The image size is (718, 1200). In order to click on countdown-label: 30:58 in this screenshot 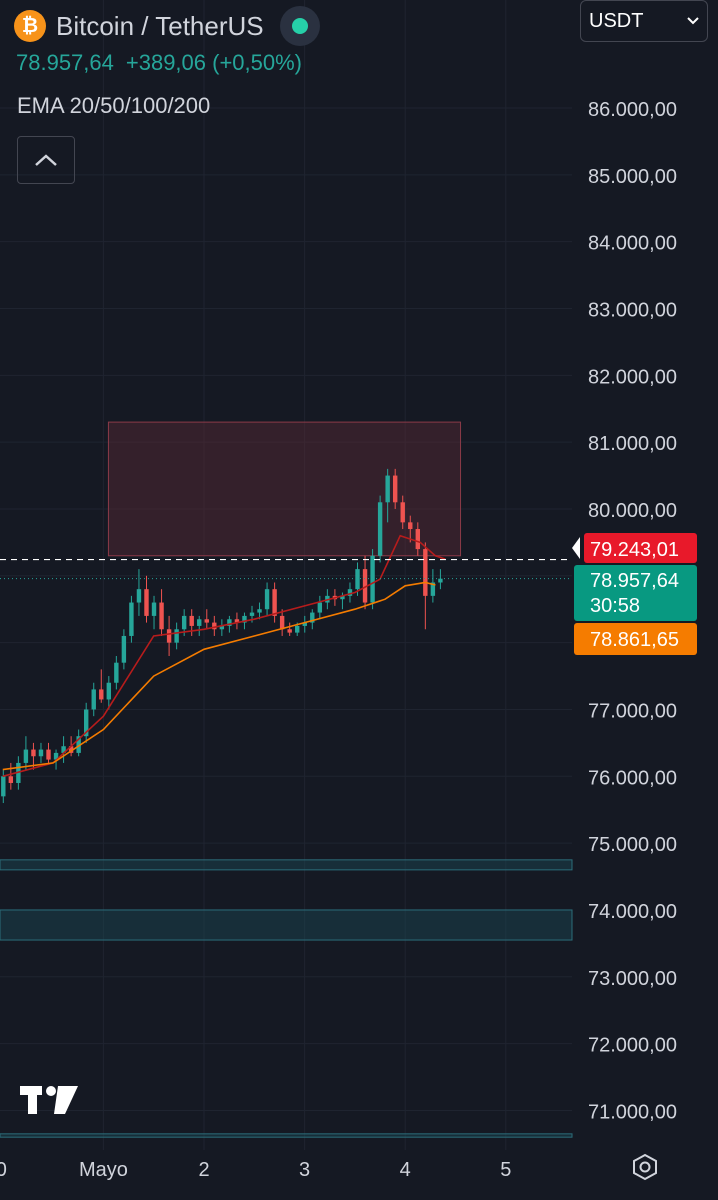, I will do `click(615, 606)`.